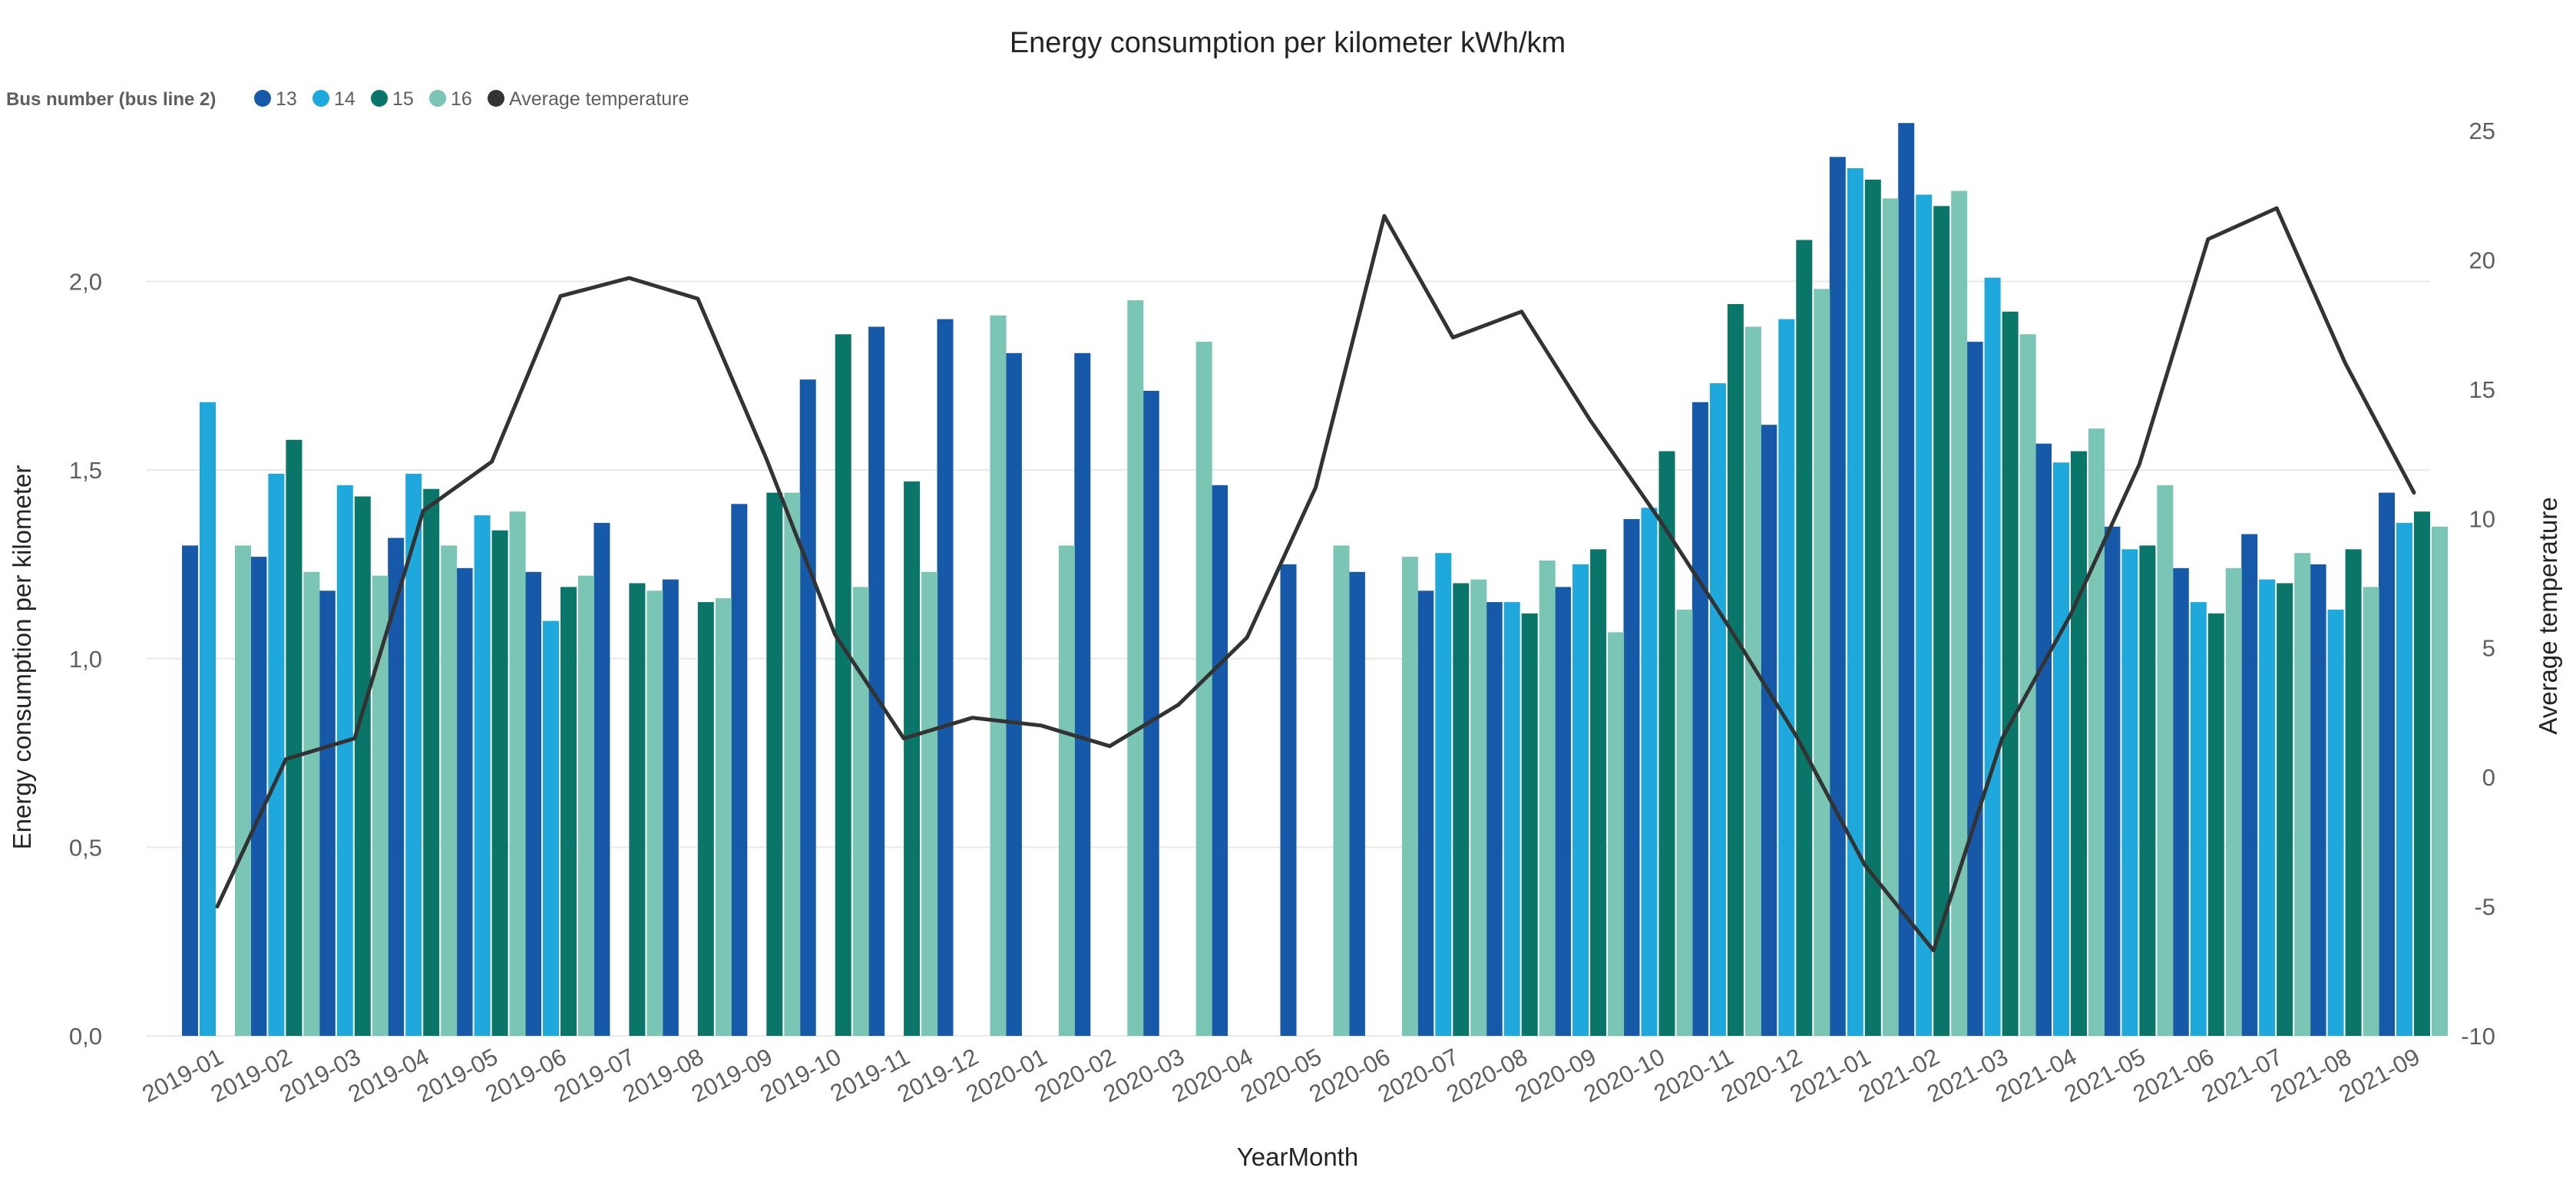 Image resolution: width=2576 pixels, height=1181 pixels. Describe the element at coordinates (85, 847) in the screenshot. I see `y-tick-label: 0,5` at that location.